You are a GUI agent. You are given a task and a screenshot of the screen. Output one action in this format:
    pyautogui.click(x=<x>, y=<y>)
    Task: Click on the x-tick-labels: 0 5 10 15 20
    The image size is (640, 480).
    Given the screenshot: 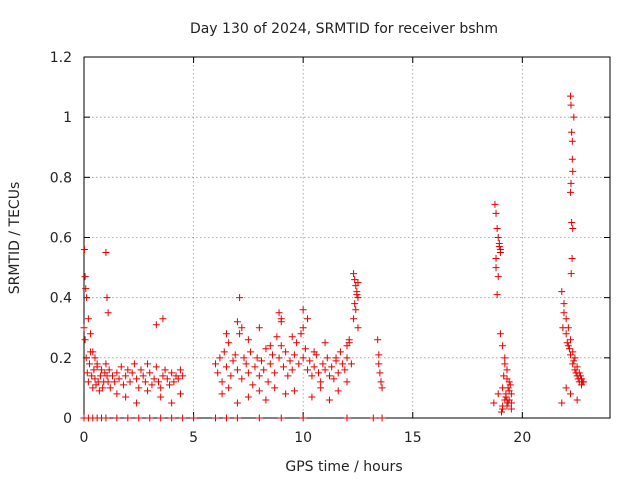 What is the action you would take?
    pyautogui.click(x=306, y=438)
    